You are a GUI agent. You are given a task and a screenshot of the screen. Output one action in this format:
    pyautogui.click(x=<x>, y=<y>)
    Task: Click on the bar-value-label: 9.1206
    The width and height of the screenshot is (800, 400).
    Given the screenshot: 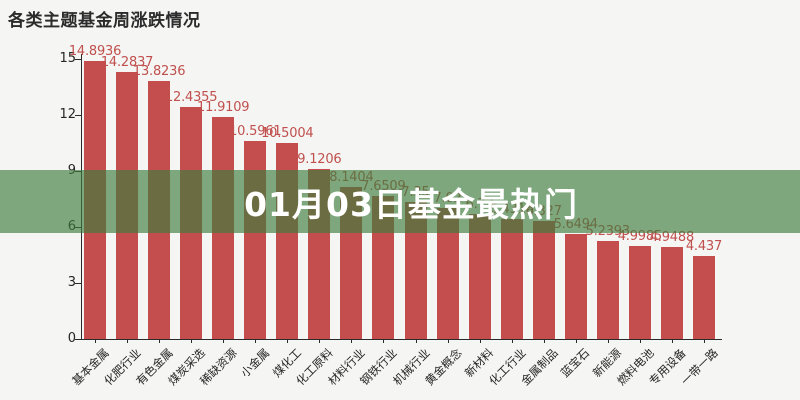 What is the action you would take?
    pyautogui.click(x=319, y=159)
    